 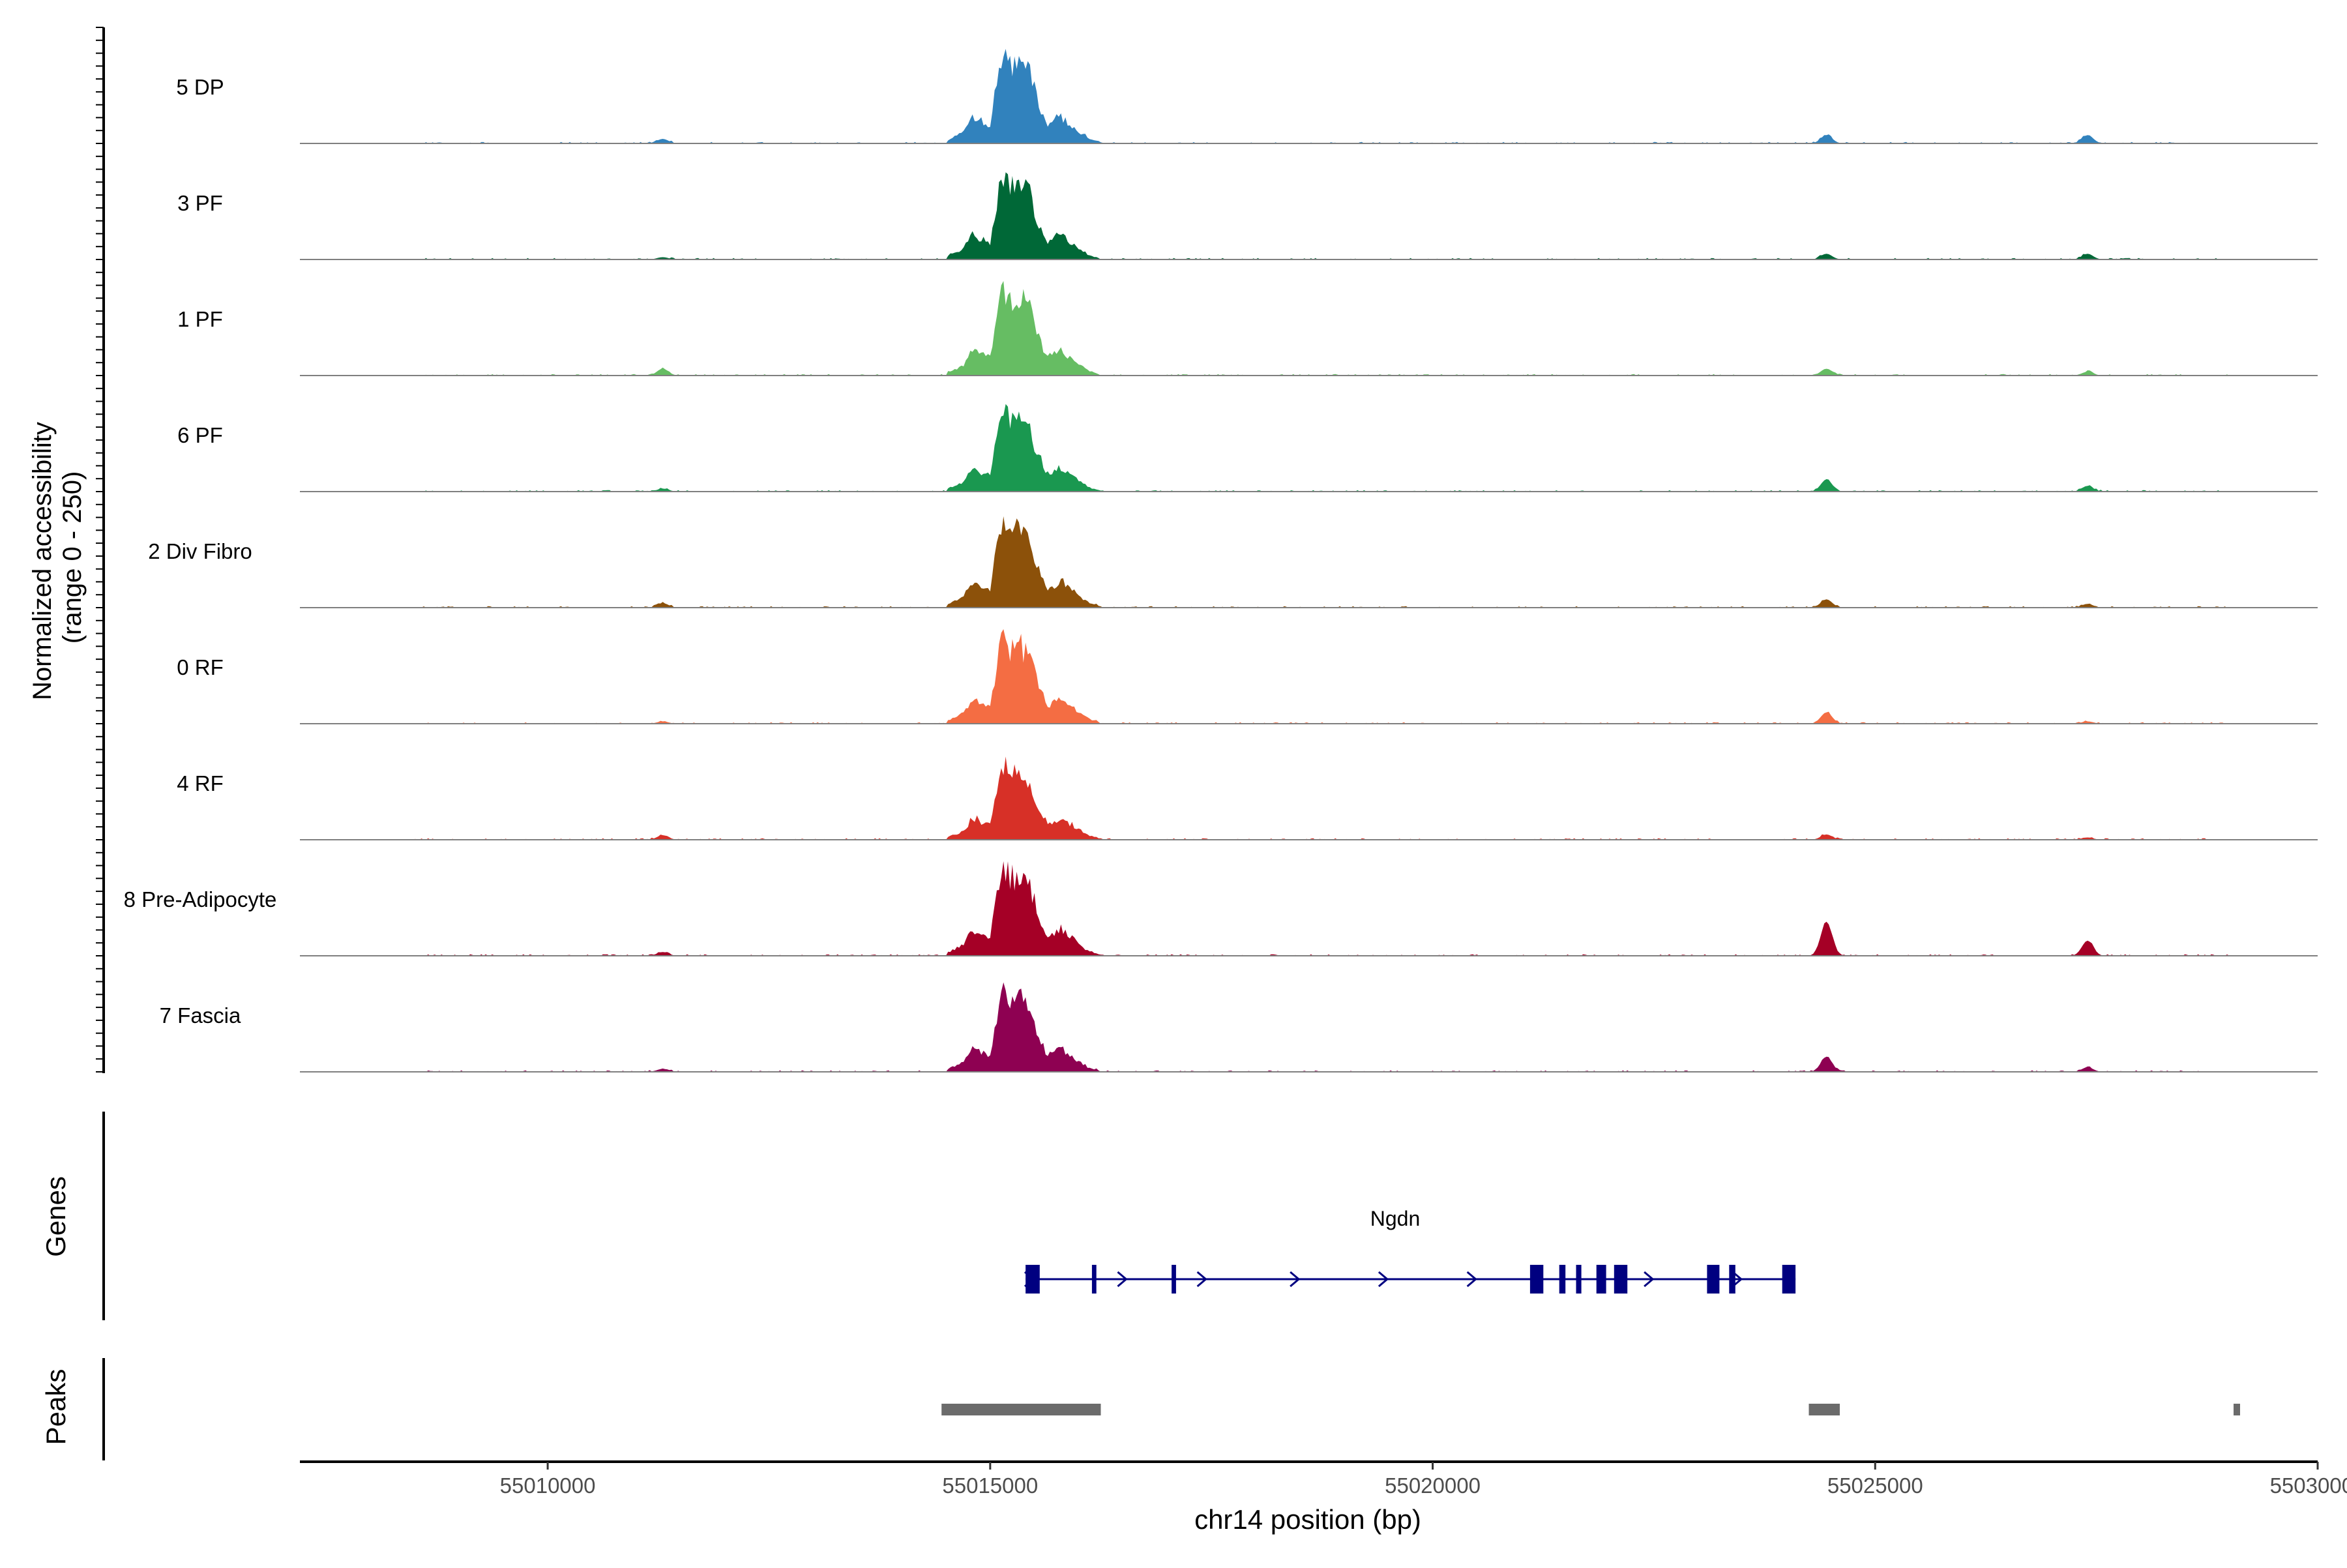 I want to click on x-tick-label: 55015000, so click(x=990, y=1486).